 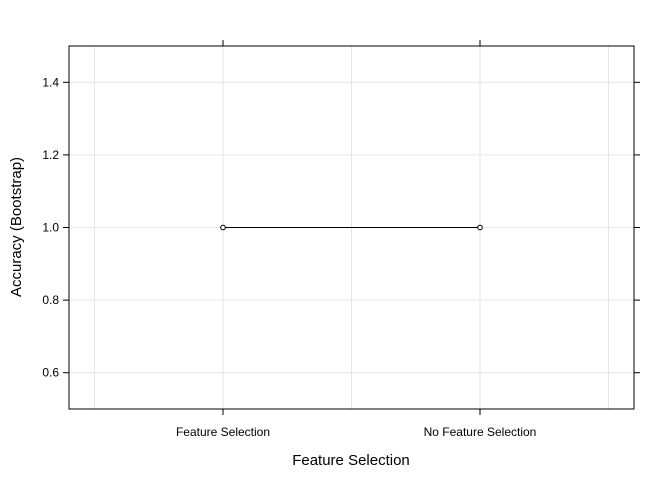 I want to click on y-axis-title: Accuracy (Bootstrap), so click(x=16, y=227).